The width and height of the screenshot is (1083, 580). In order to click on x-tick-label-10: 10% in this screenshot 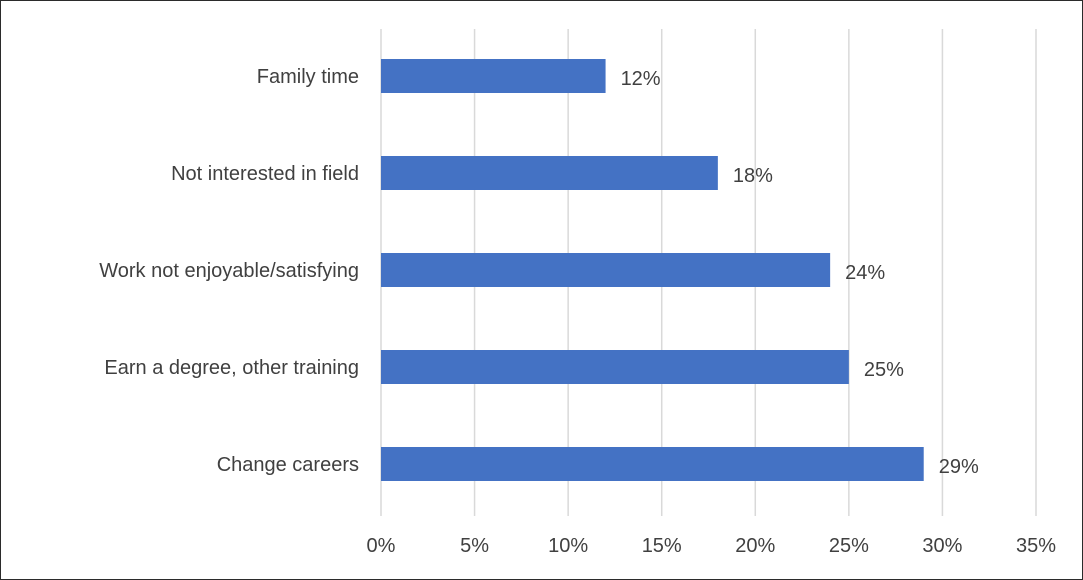, I will do `click(568, 546)`.